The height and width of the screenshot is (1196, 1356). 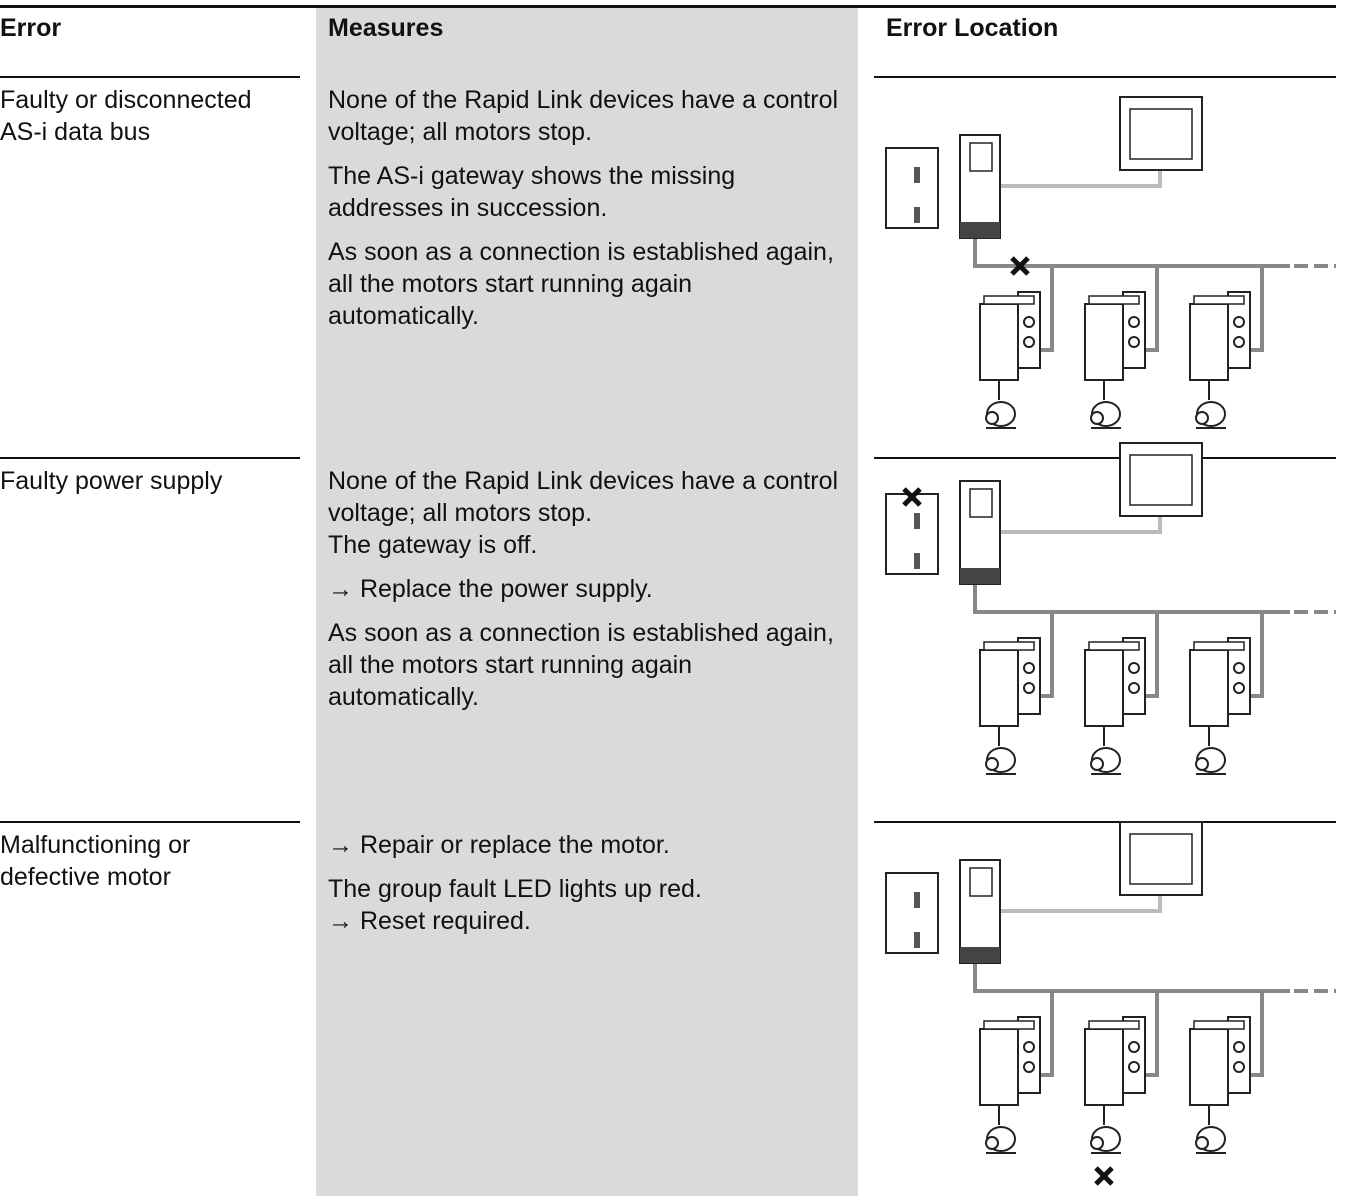 I want to click on error-text: Faulty or disconnected AS-i data bus, so click(x=126, y=116).